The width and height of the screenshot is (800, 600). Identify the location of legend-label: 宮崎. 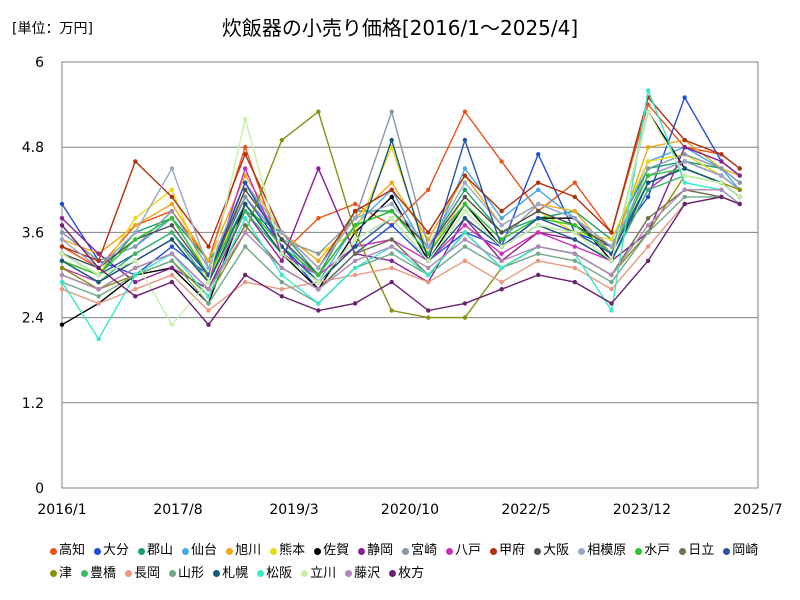
(424, 550).